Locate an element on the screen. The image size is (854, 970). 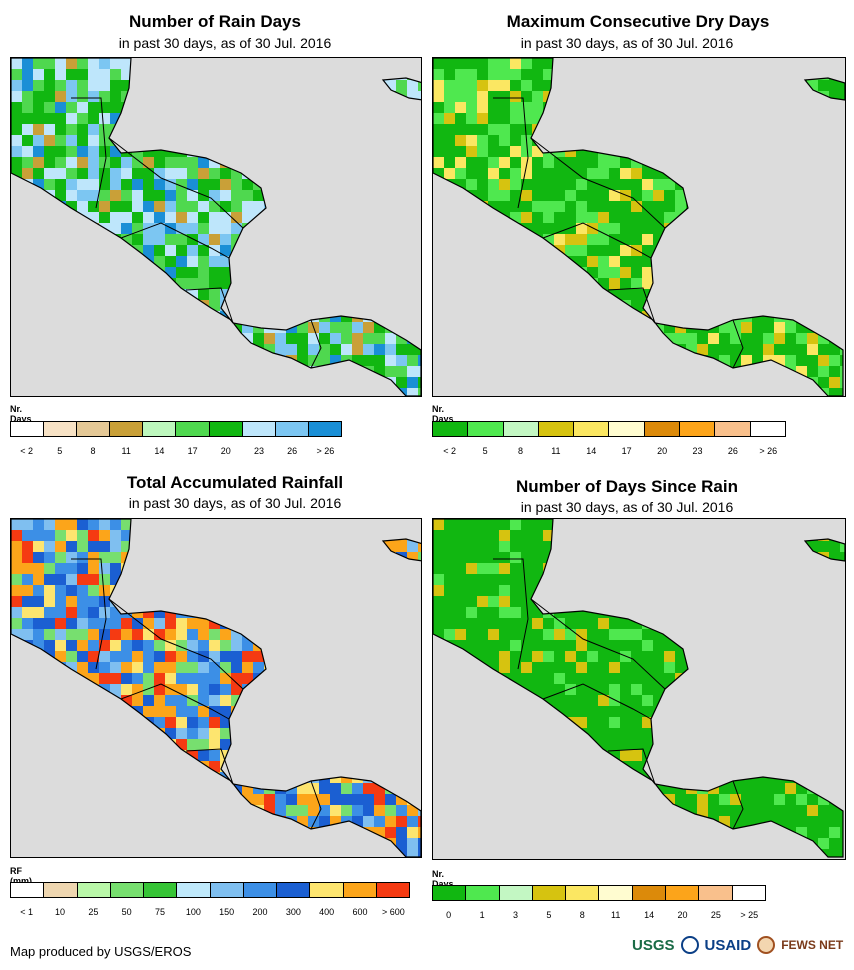
panel-title: Number of Rain Days is located at coordinates (215, 21).